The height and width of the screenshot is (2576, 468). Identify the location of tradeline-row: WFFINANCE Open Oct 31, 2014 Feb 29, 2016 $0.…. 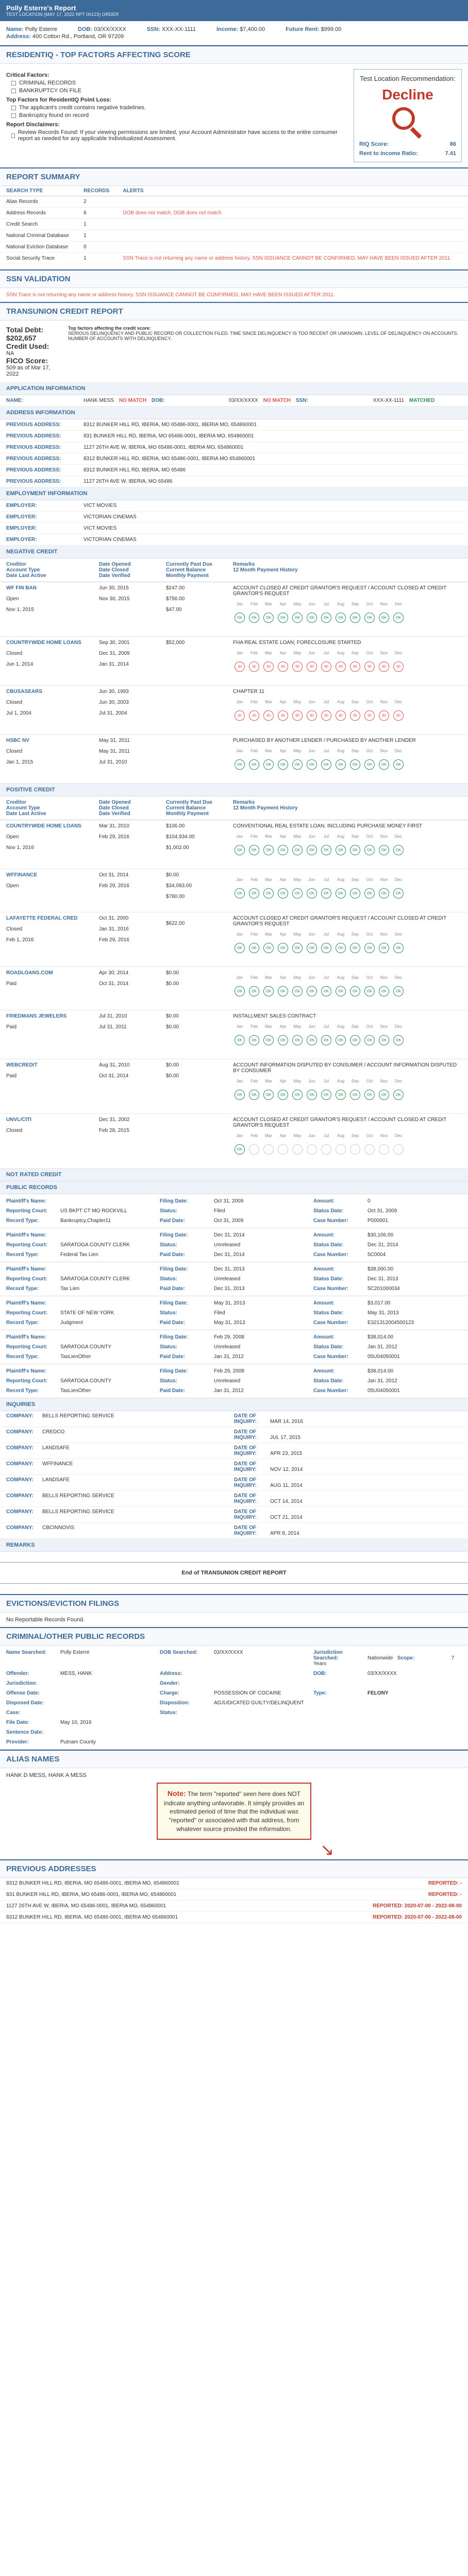
(234, 890).